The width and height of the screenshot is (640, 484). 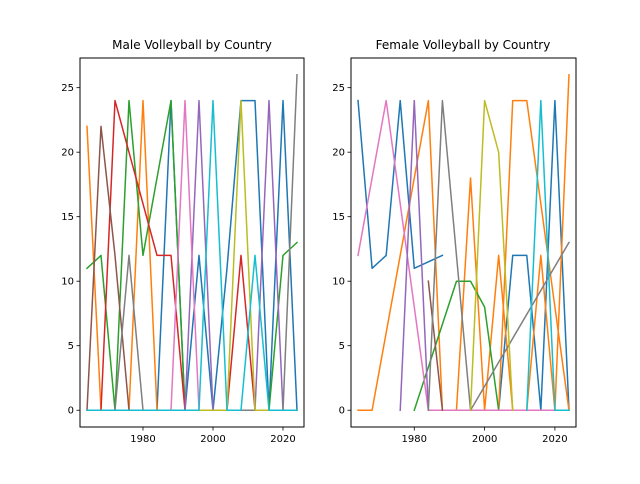 What do you see at coordinates (192, 45) in the screenshot?
I see `chart-title: Male Volleyball by Country` at bounding box center [192, 45].